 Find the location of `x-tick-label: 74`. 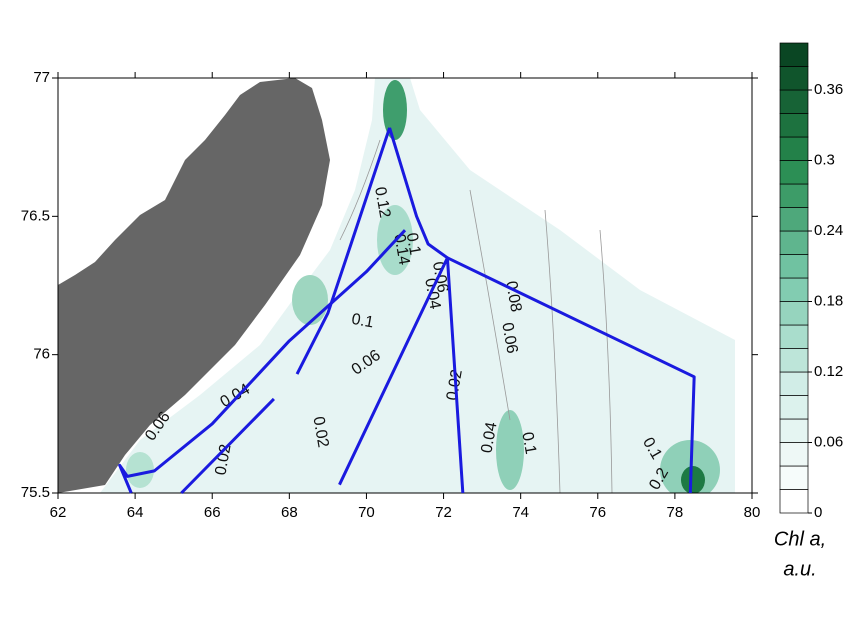

x-tick-label: 74 is located at coordinates (520, 512).